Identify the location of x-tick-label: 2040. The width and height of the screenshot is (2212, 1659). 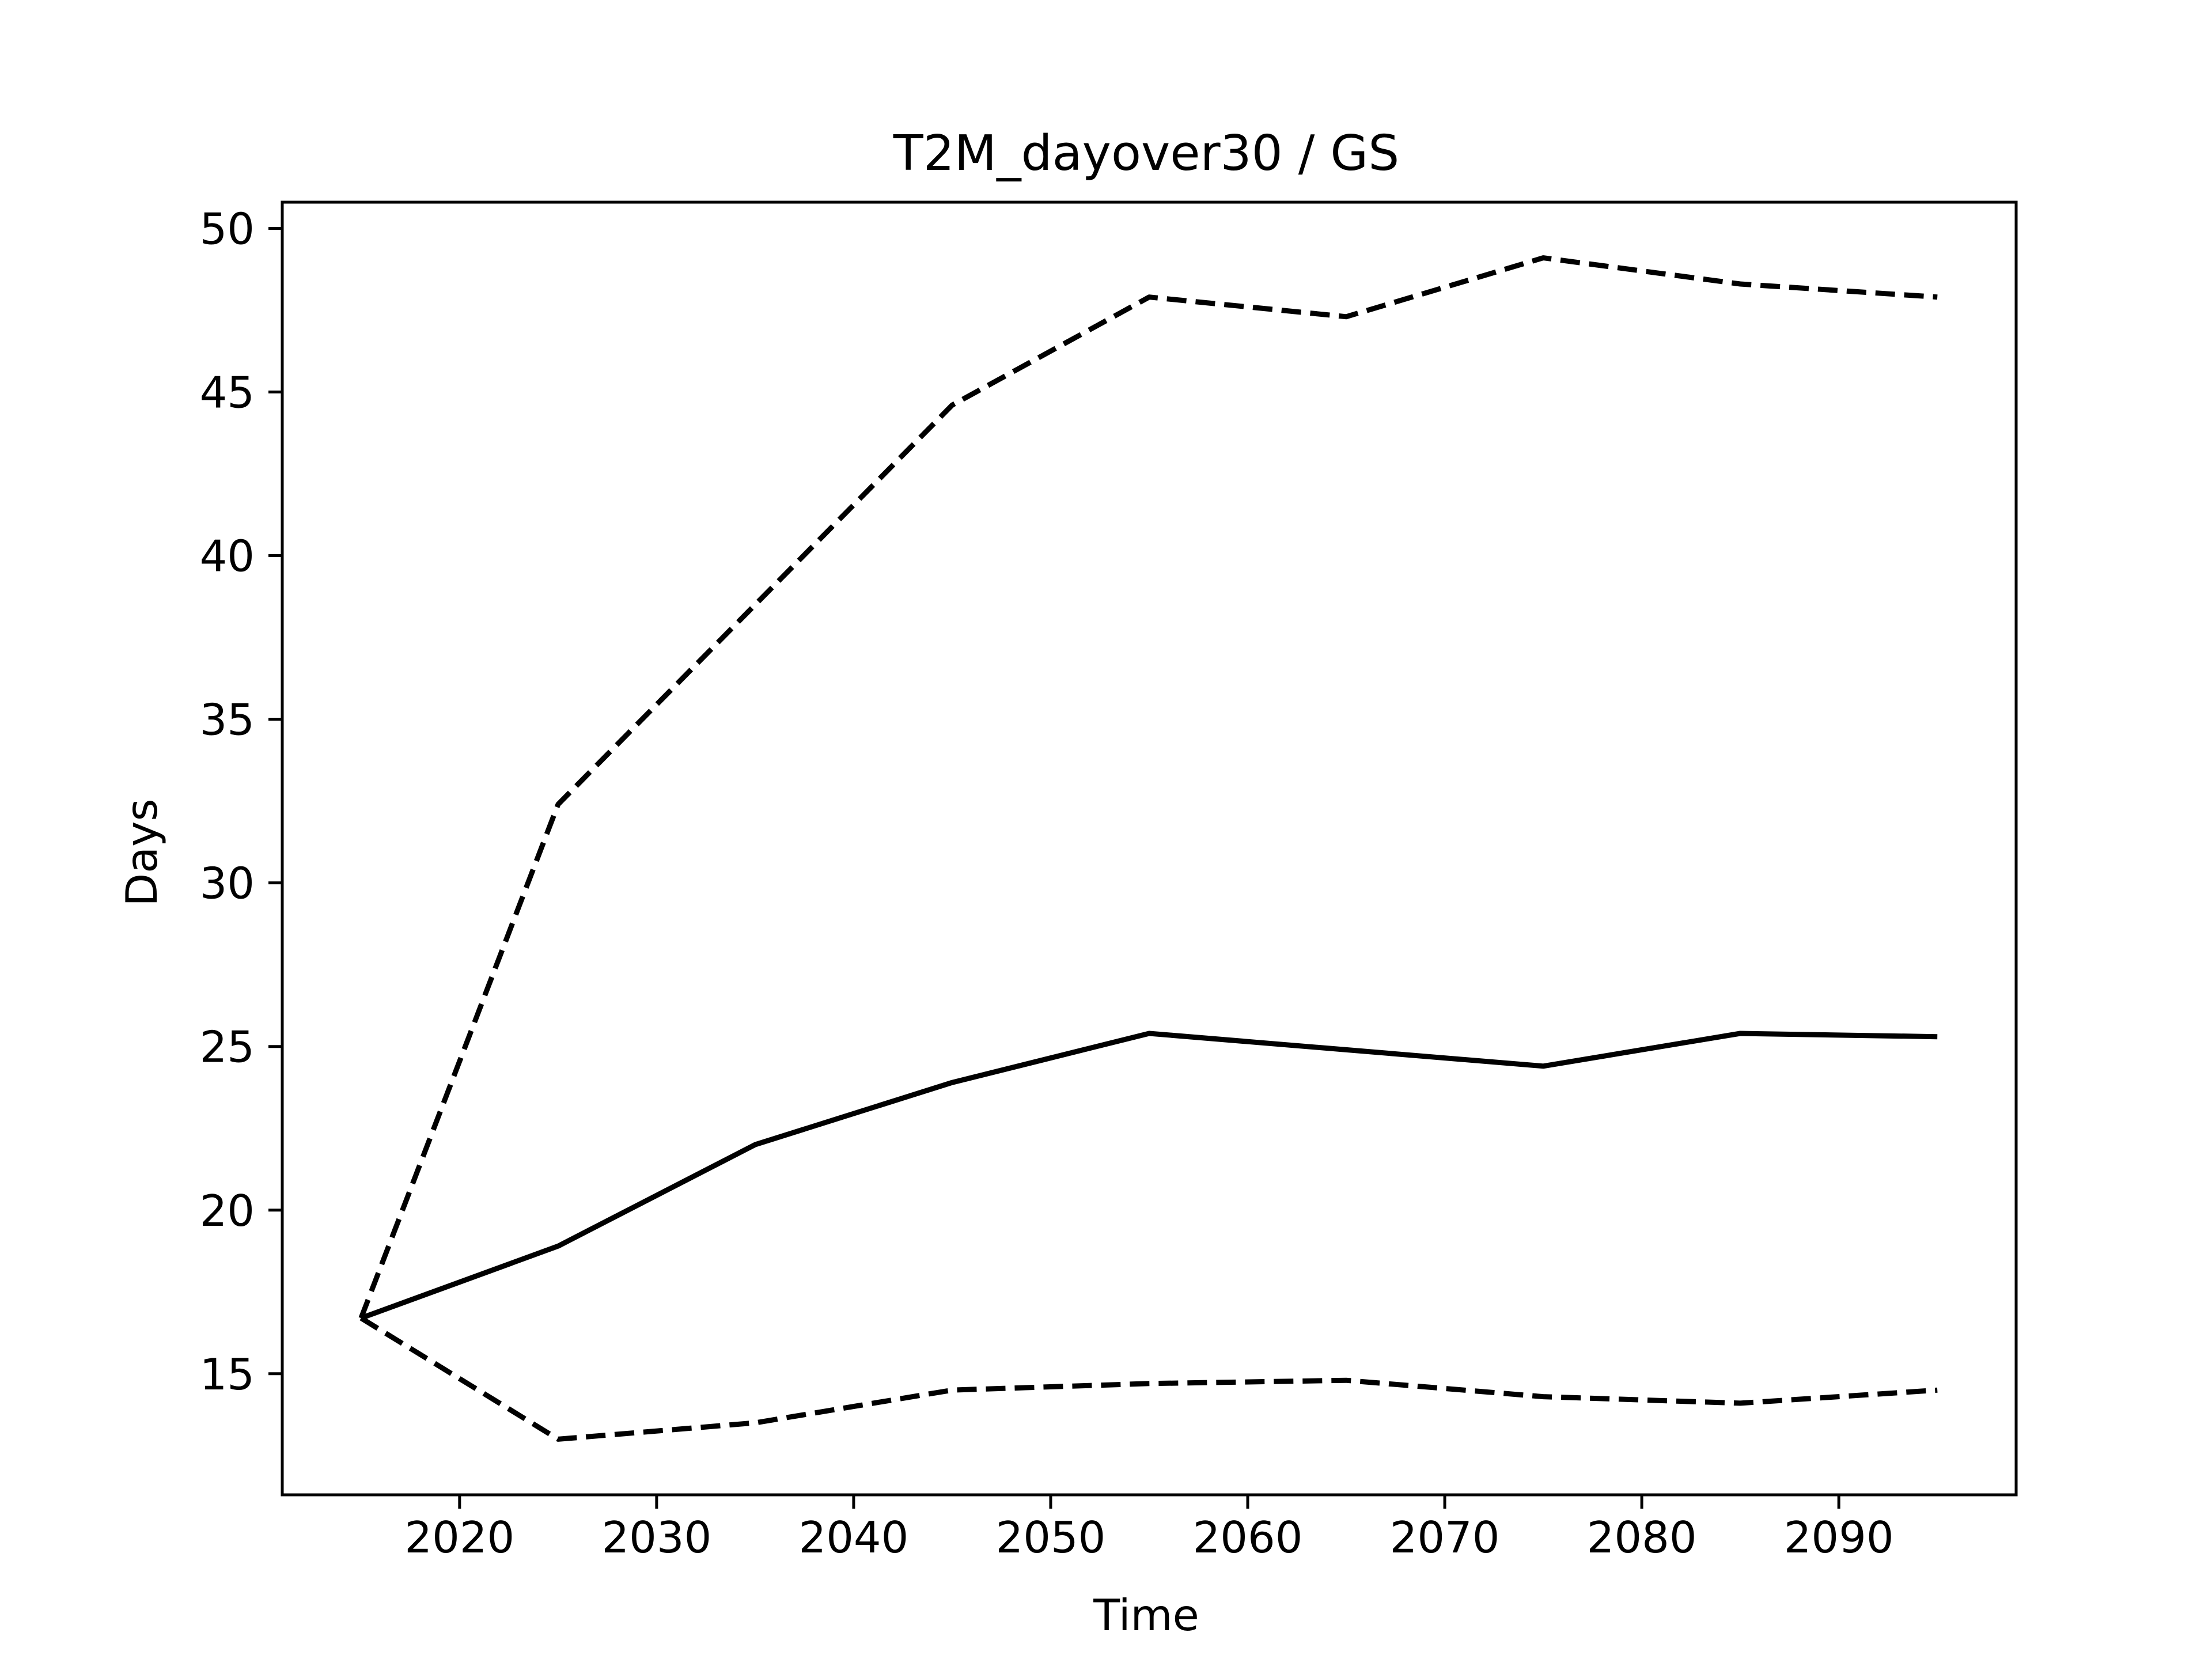
(853, 1537).